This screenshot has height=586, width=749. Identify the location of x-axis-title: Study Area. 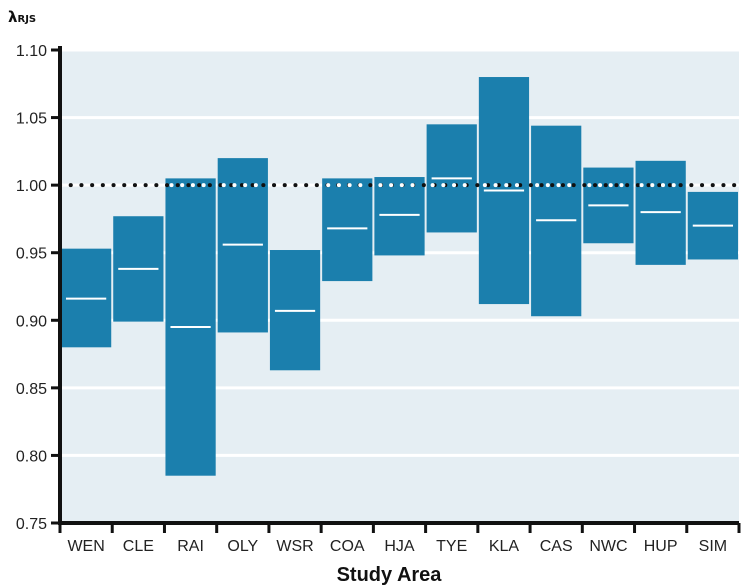
(390, 575).